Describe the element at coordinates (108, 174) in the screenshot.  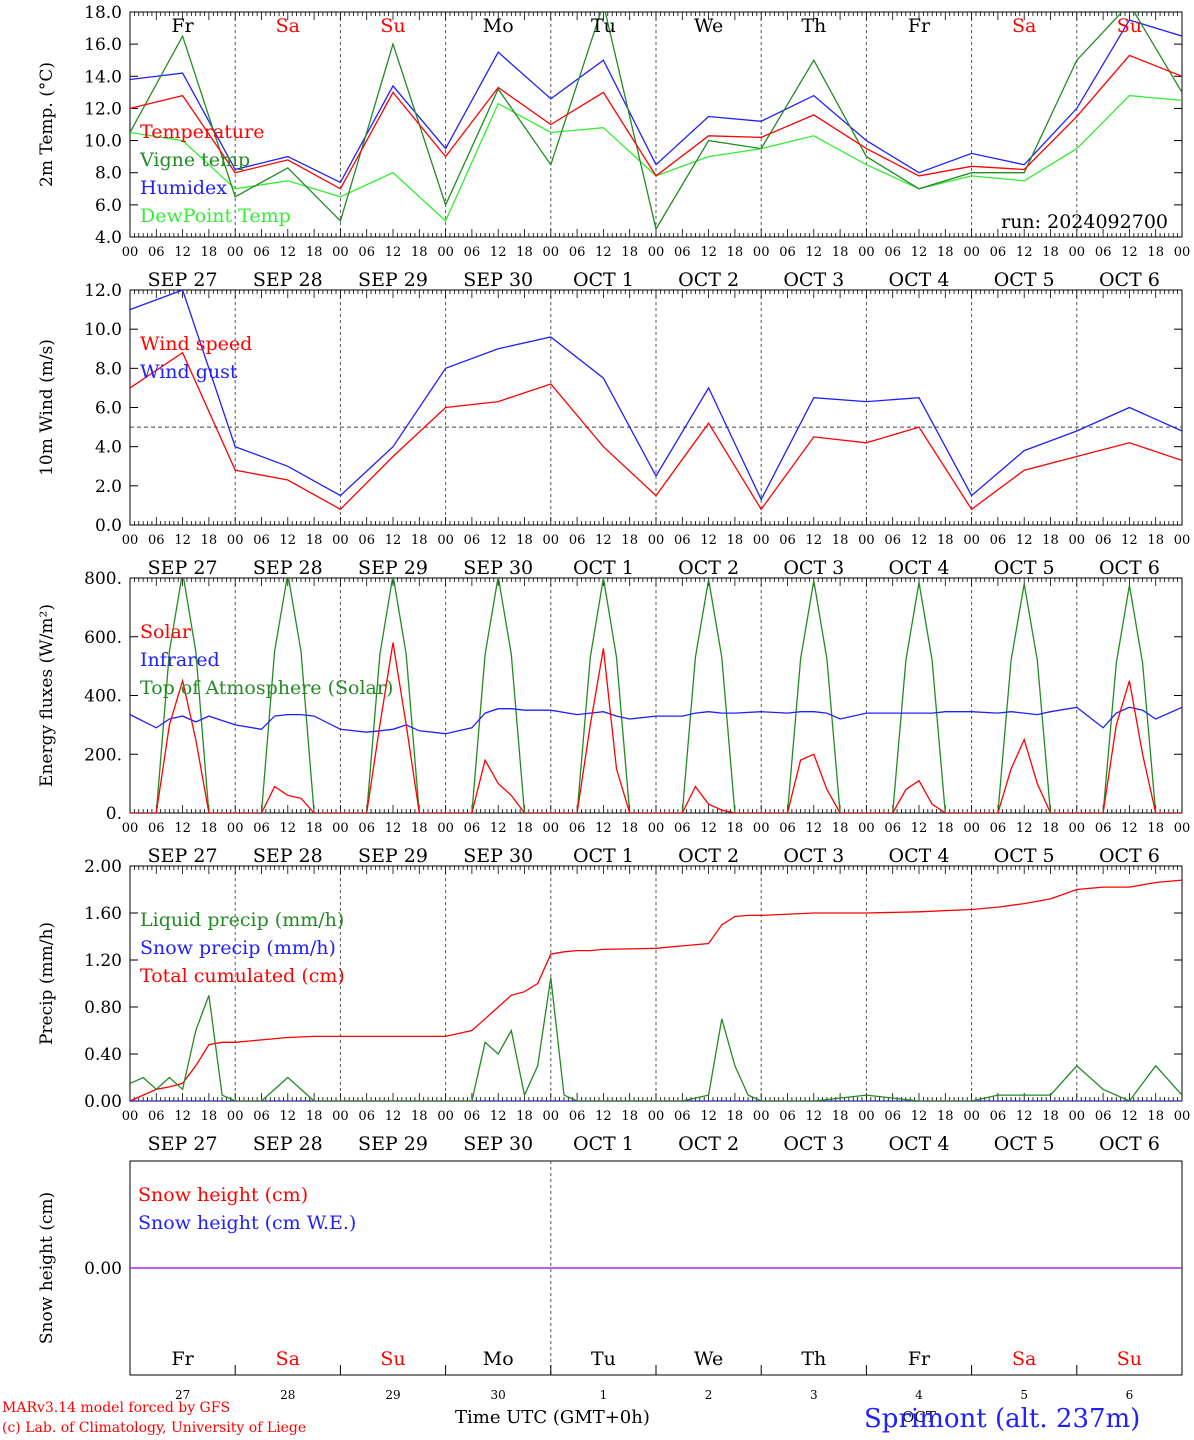
I see `y-tick-label: 8.0` at that location.